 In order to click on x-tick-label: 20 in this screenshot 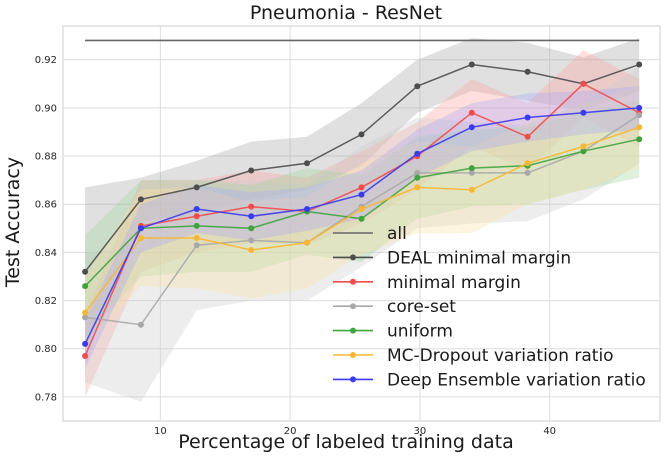, I will do `click(290, 431)`.